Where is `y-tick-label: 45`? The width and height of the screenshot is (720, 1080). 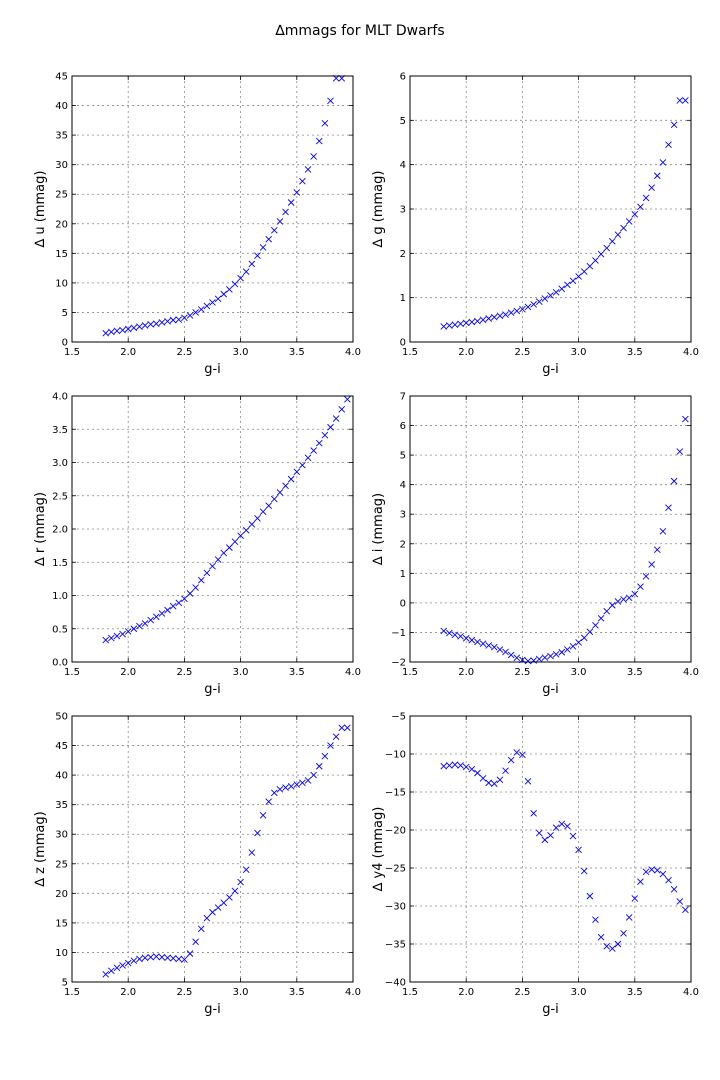 y-tick-label: 45 is located at coordinates (61, 77).